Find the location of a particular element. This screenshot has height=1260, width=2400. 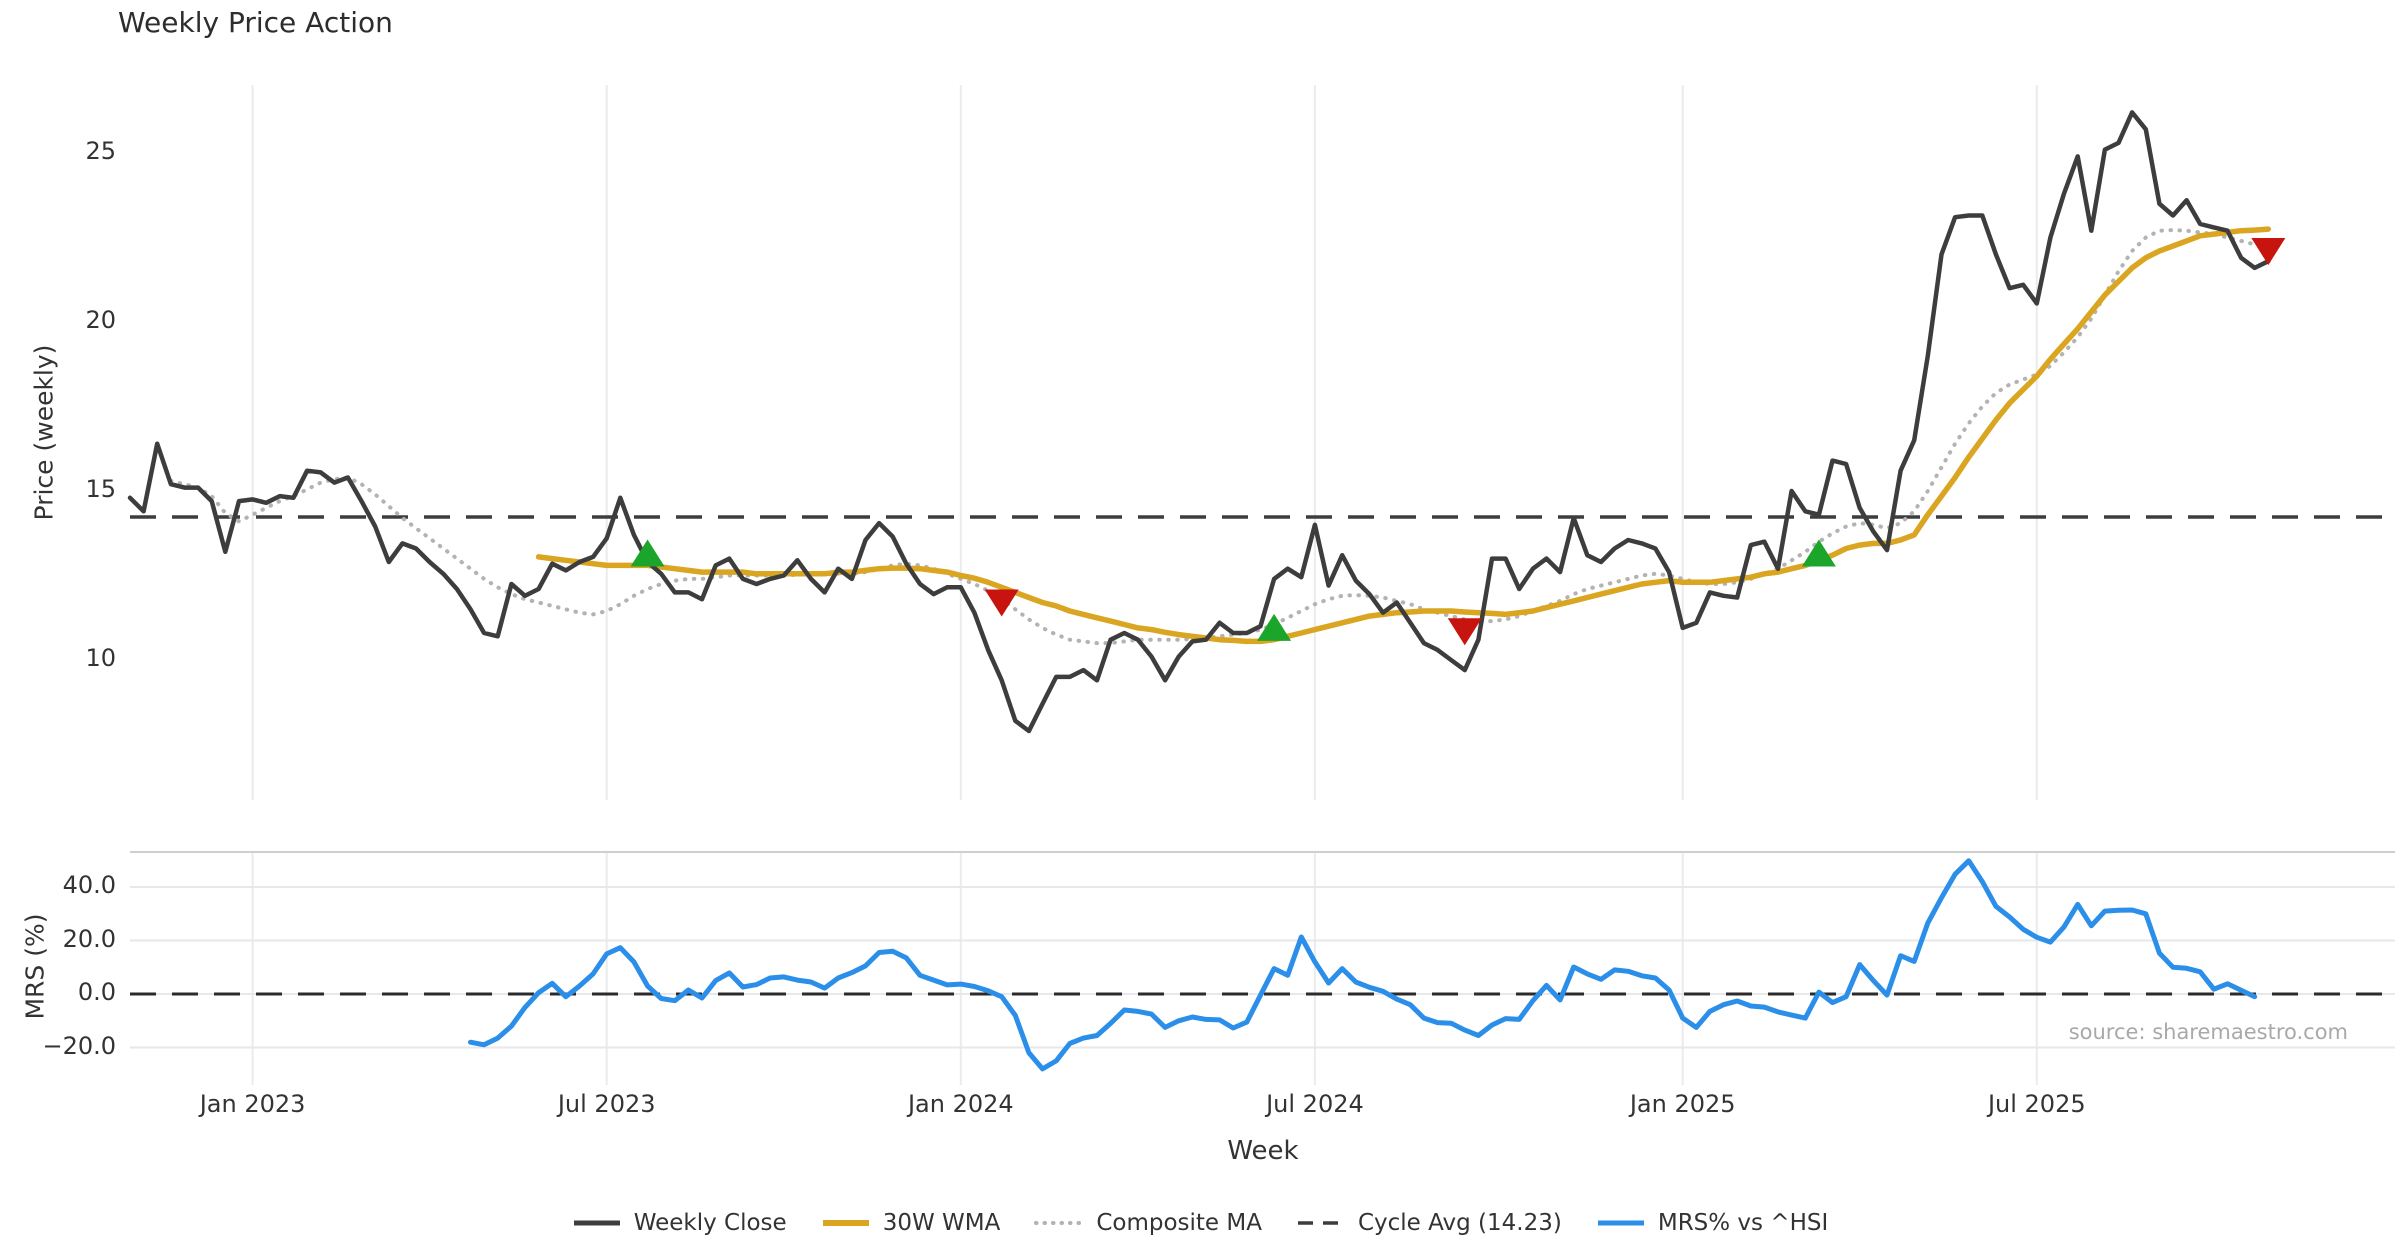

legend-label: Composite MA is located at coordinates (1179, 1223).